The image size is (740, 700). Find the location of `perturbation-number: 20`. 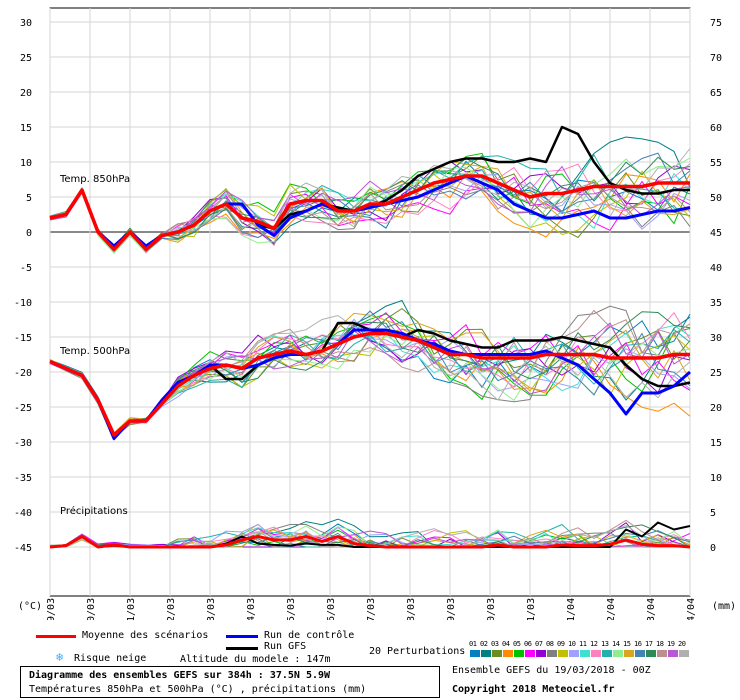

perturbation-number: 20 is located at coordinates (682, 644).